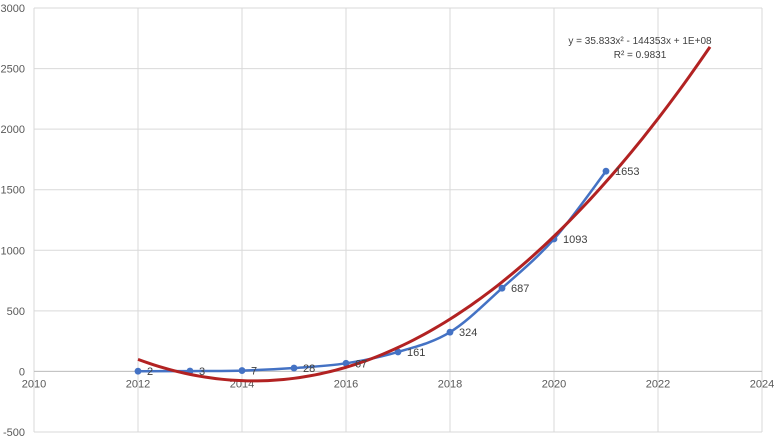  Describe the element at coordinates (575, 240) in the screenshot. I see `data-label: 1093` at that location.